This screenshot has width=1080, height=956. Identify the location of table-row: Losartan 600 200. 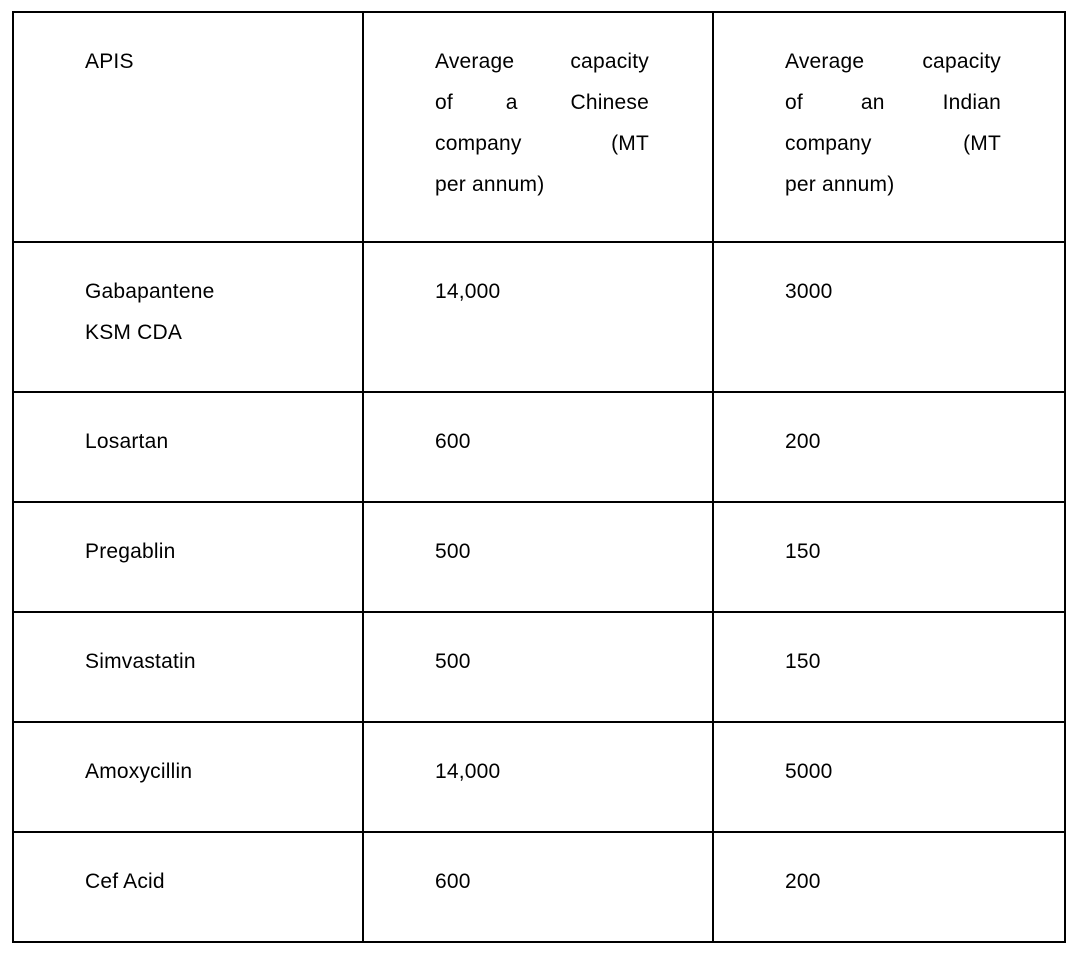
(539, 447).